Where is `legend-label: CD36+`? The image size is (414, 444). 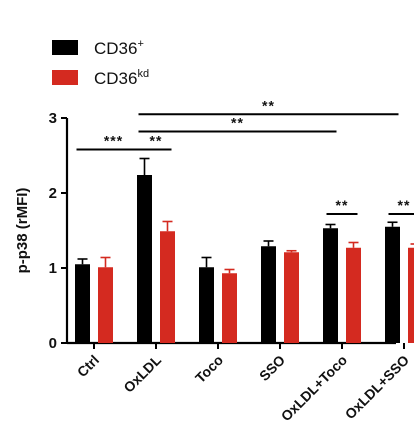
legend-label: CD36+ is located at coordinates (119, 48).